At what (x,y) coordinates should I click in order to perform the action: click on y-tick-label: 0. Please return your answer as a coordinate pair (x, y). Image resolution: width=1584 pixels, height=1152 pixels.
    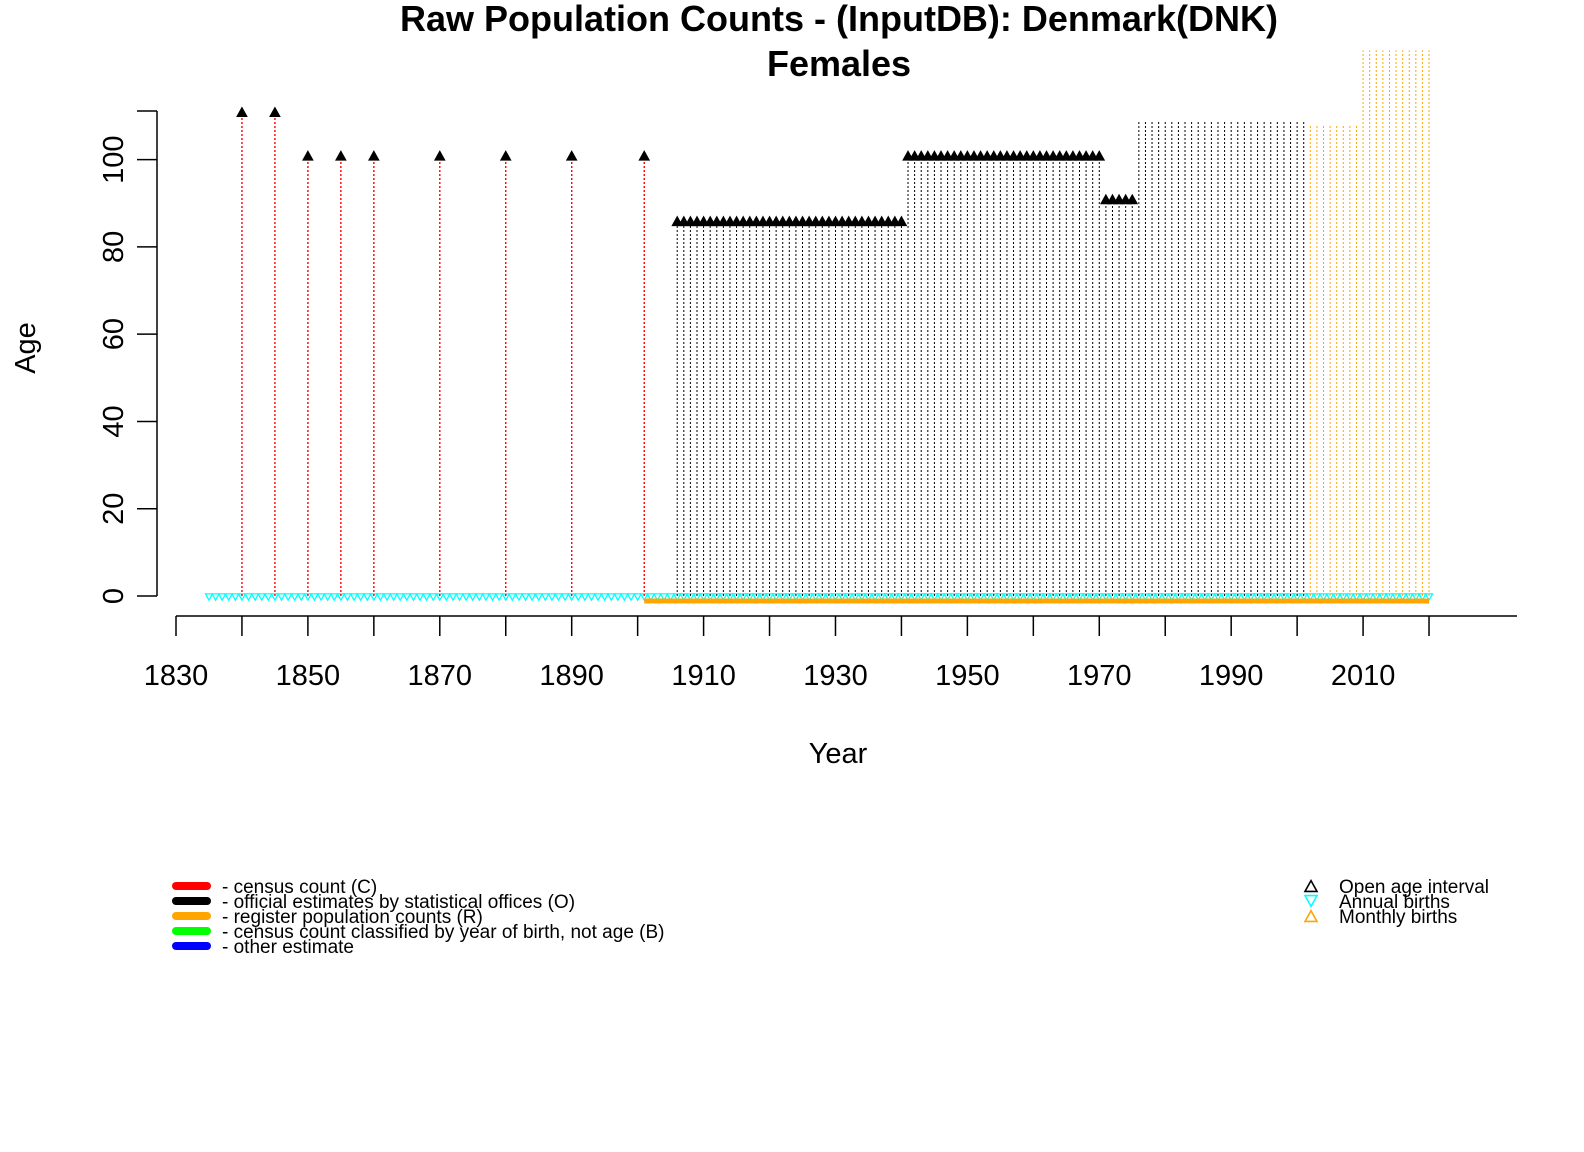
    Looking at the image, I should click on (114, 596).